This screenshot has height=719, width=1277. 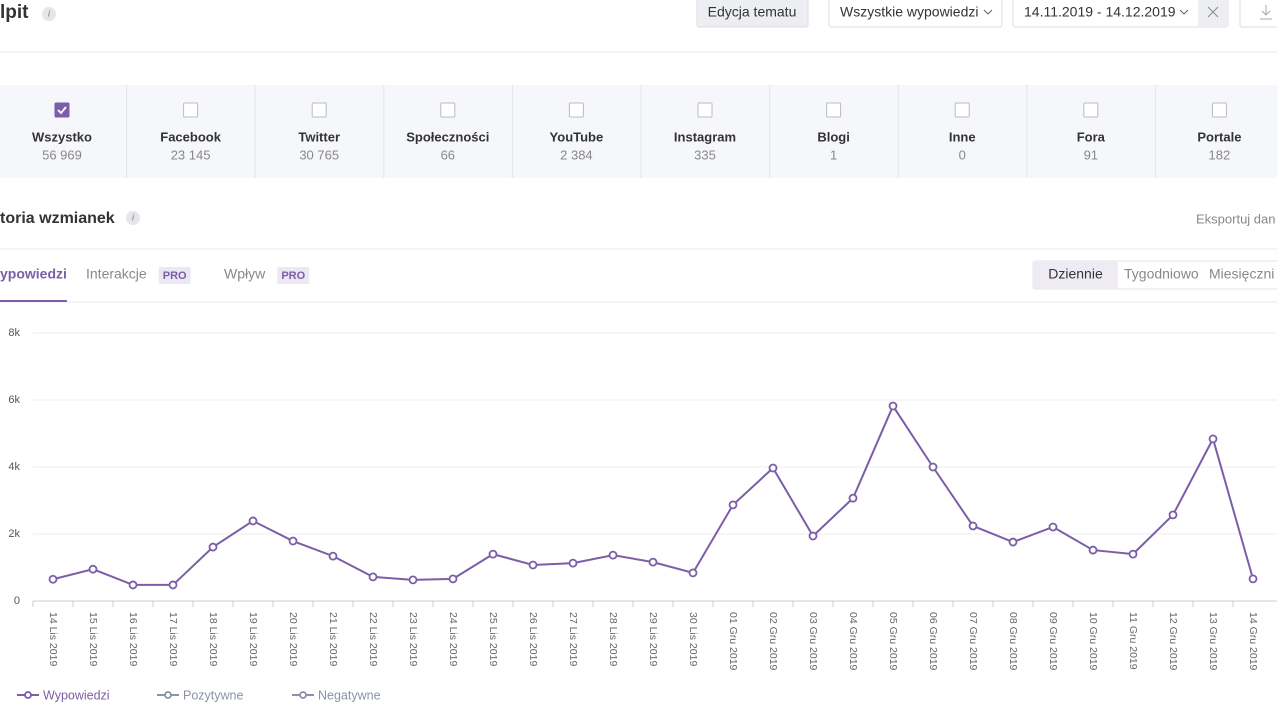 I want to click on download-icon, so click(x=1266, y=12).